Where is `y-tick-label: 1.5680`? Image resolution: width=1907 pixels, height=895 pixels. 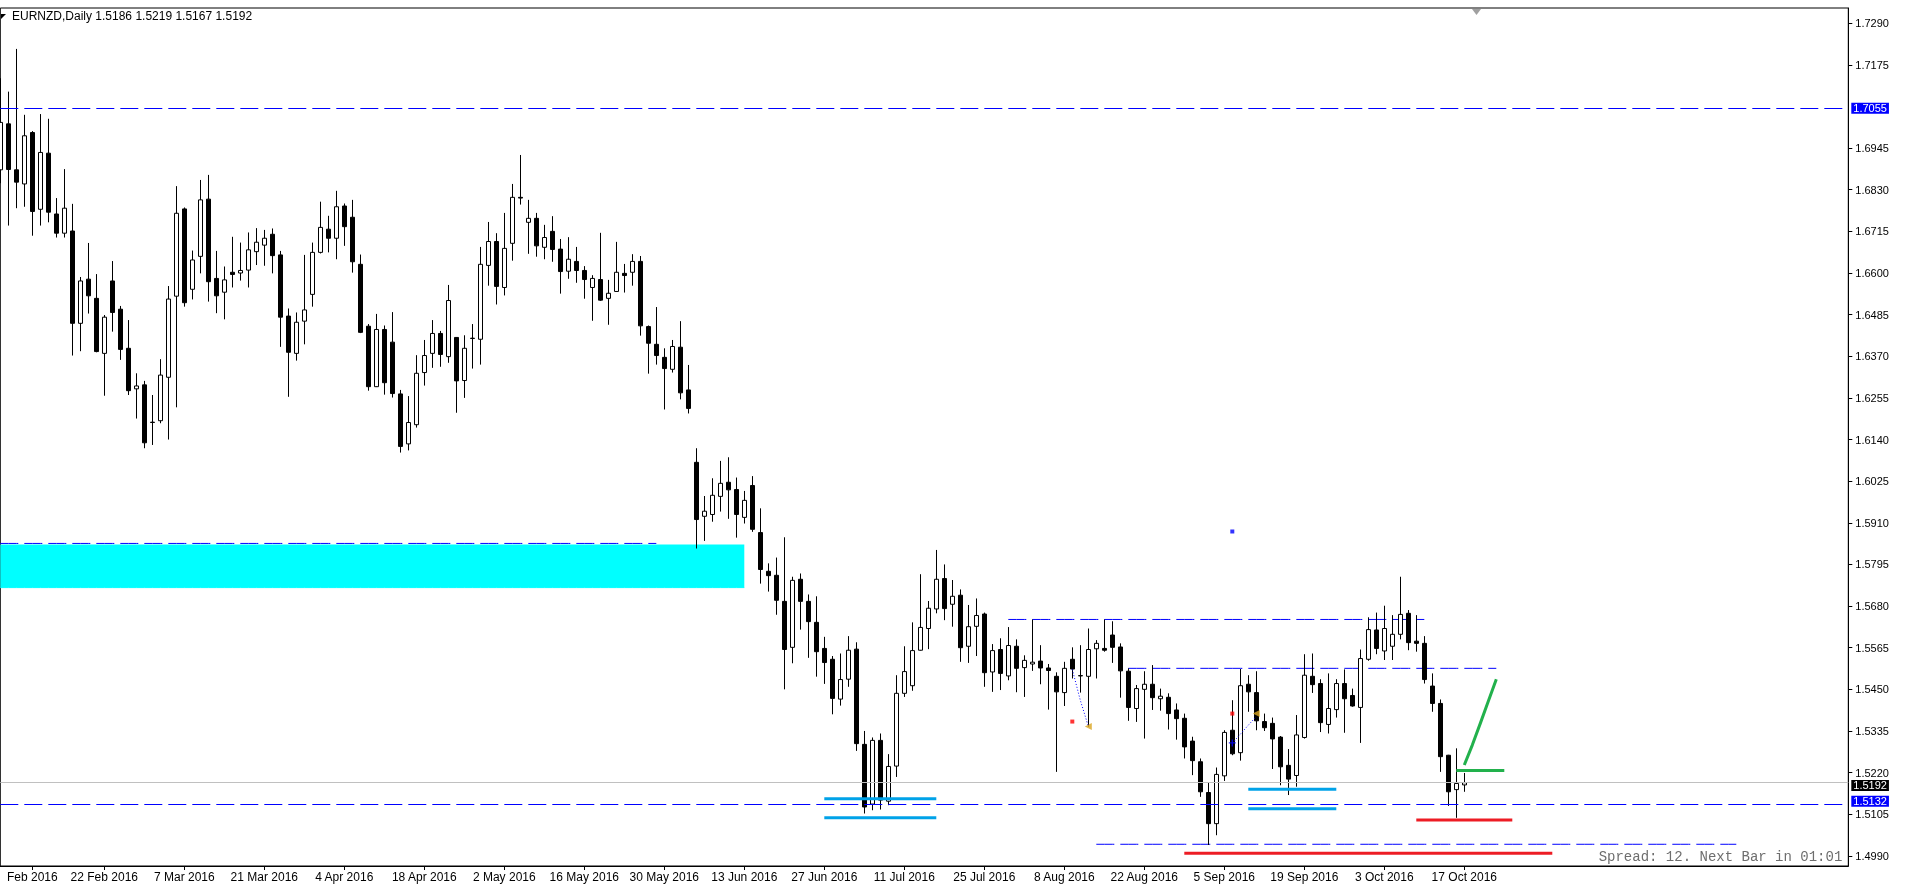 y-tick-label: 1.5680 is located at coordinates (1872, 606).